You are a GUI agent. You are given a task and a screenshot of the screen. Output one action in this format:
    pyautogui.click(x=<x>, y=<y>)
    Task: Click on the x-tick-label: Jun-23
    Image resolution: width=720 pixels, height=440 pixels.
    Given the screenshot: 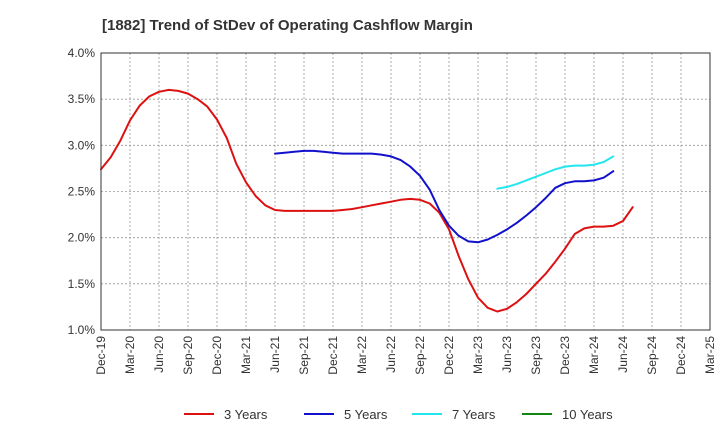 What is the action you would take?
    pyautogui.click(x=507, y=354)
    